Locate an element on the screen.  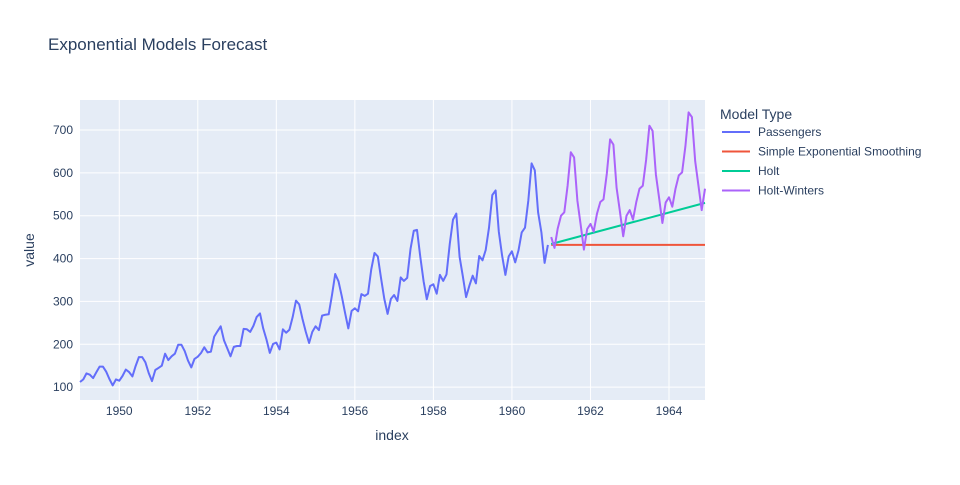
x-tick-label: 1964 is located at coordinates (669, 411).